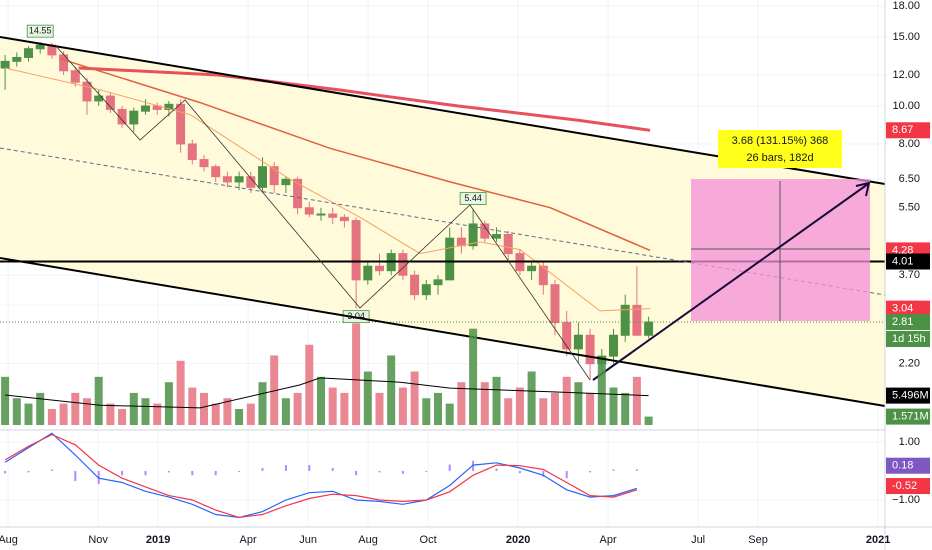  What do you see at coordinates (908, 261) in the screenshot?
I see `hline-badge-bg` at bounding box center [908, 261].